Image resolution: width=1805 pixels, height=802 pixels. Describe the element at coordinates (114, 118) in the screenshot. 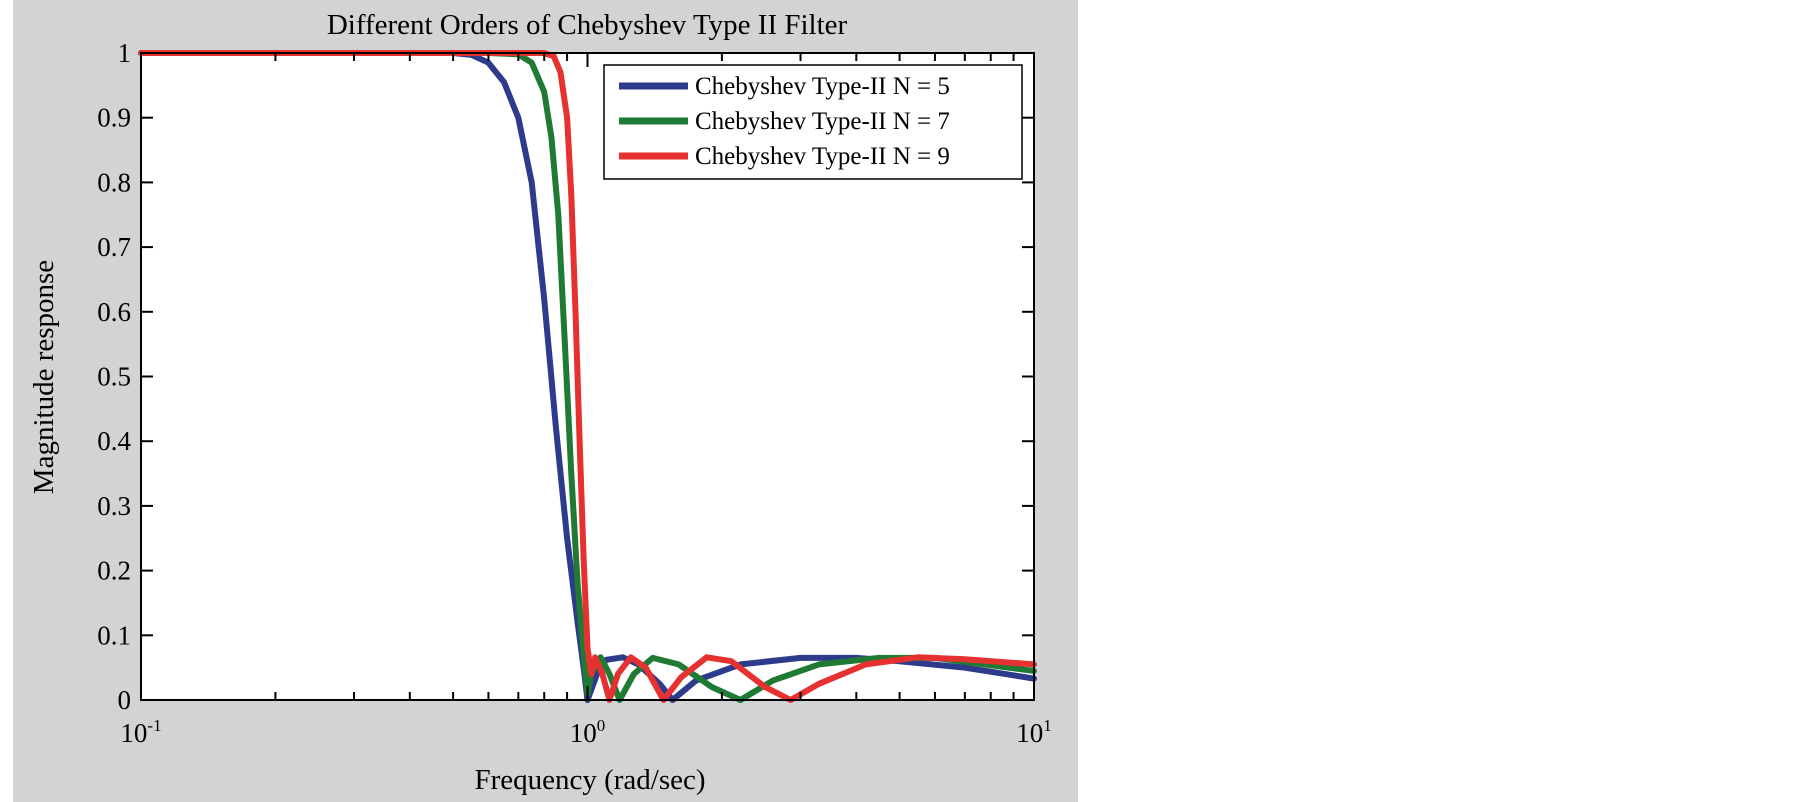

I see `y-tick-label: 0.9` at that location.